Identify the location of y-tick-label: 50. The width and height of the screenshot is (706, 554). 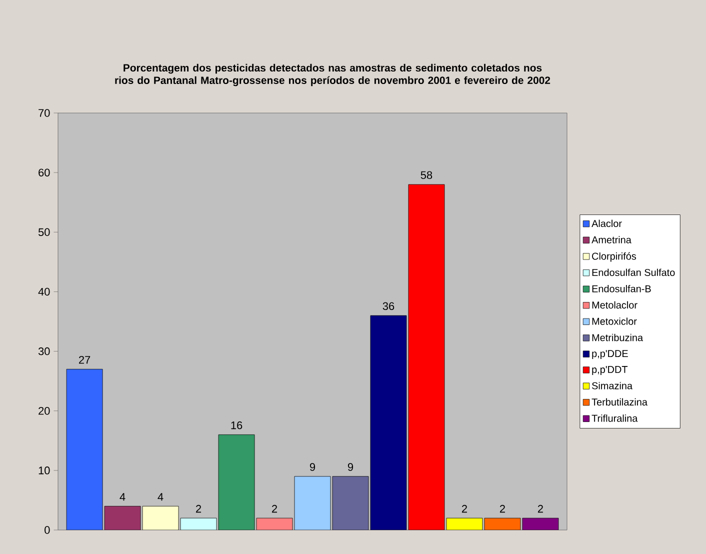
(44, 232).